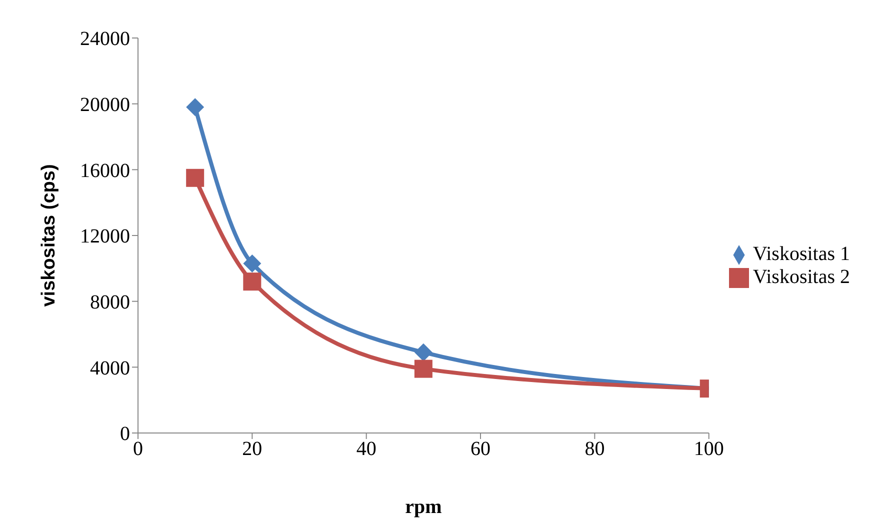  Describe the element at coordinates (709, 449) in the screenshot. I see `x-tick-label: 100` at that location.